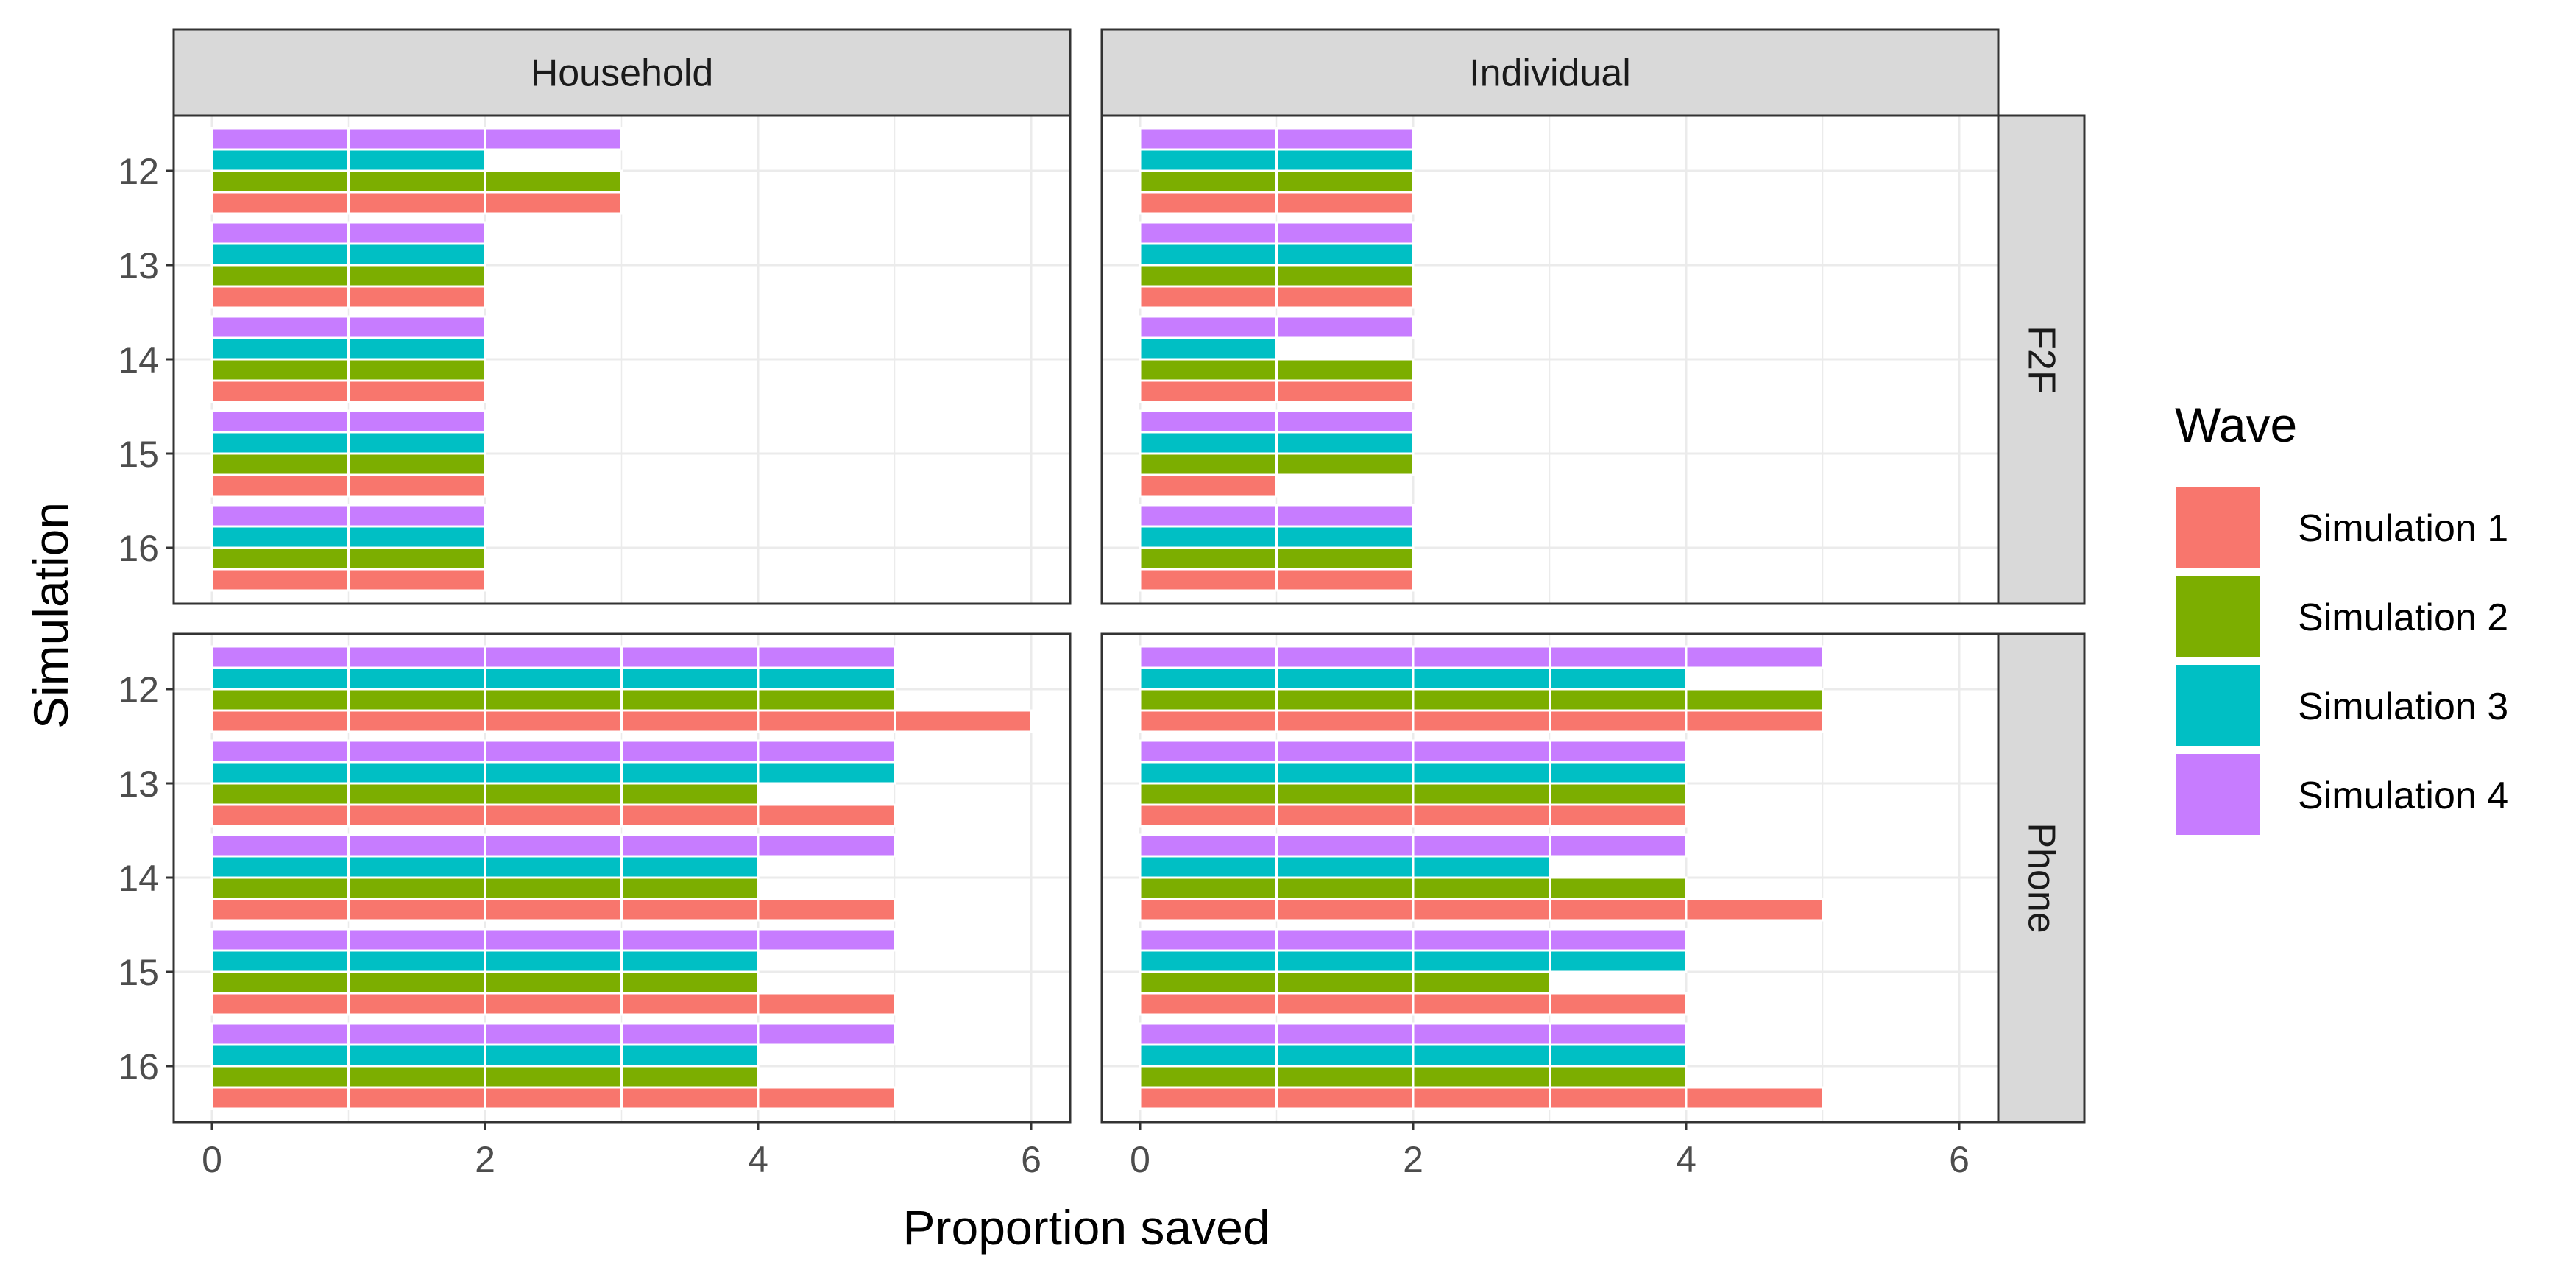 This screenshot has height=1273, width=2576. I want to click on y-tick-label: 16, so click(138, 1066).